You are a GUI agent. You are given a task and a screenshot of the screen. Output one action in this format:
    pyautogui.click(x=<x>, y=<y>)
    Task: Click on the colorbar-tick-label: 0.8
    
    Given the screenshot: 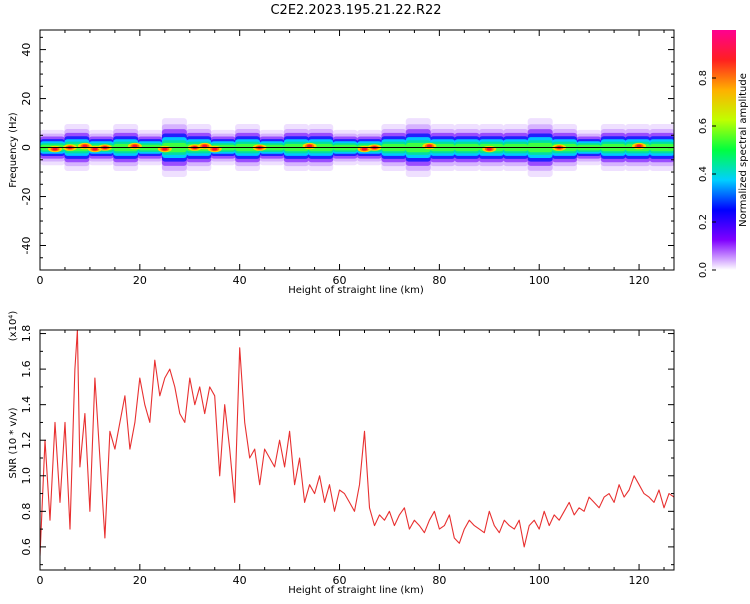 What is the action you would take?
    pyautogui.click(x=703, y=78)
    